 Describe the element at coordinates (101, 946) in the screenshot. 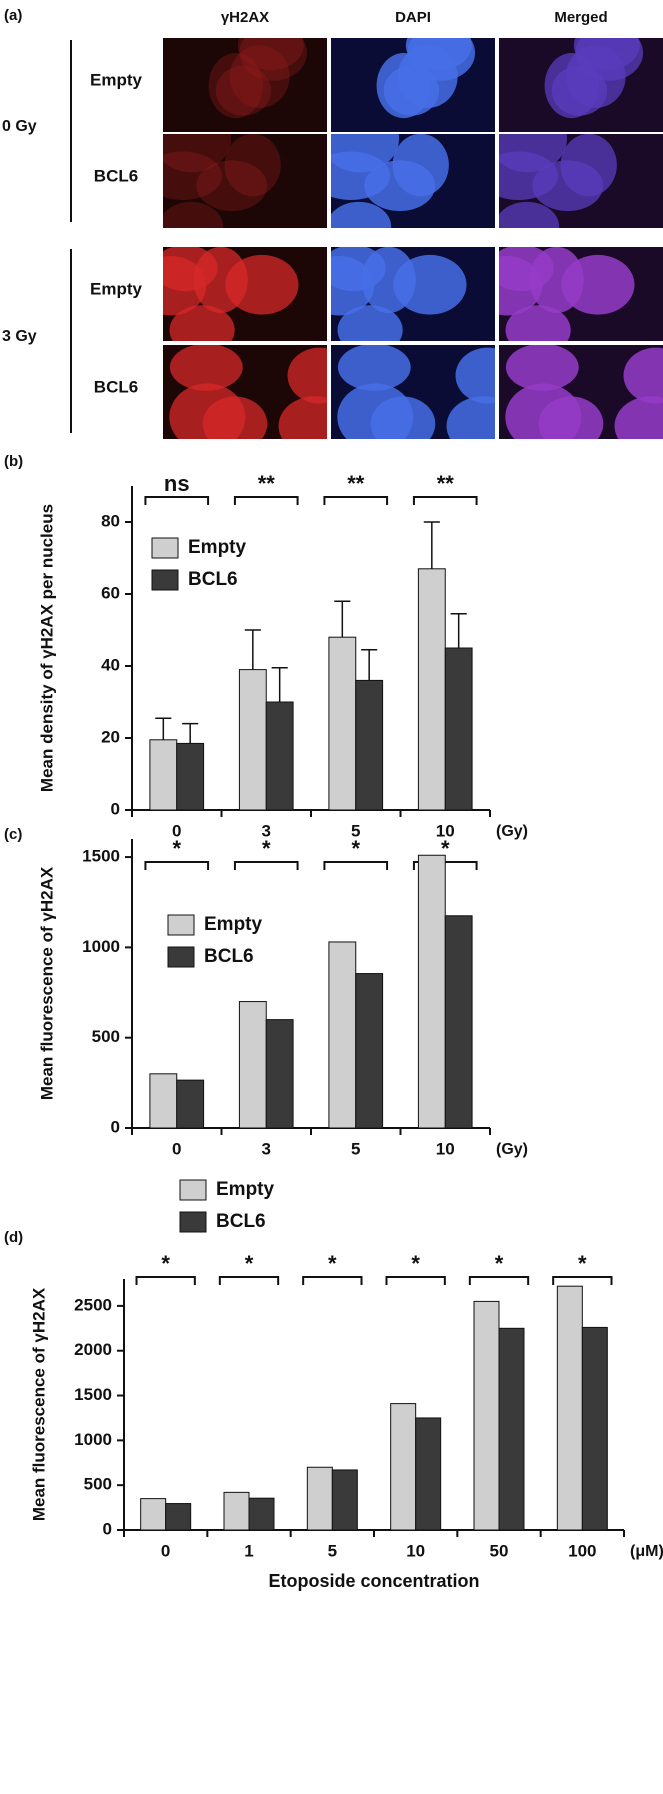

I see `y-tick-label: 1000` at that location.